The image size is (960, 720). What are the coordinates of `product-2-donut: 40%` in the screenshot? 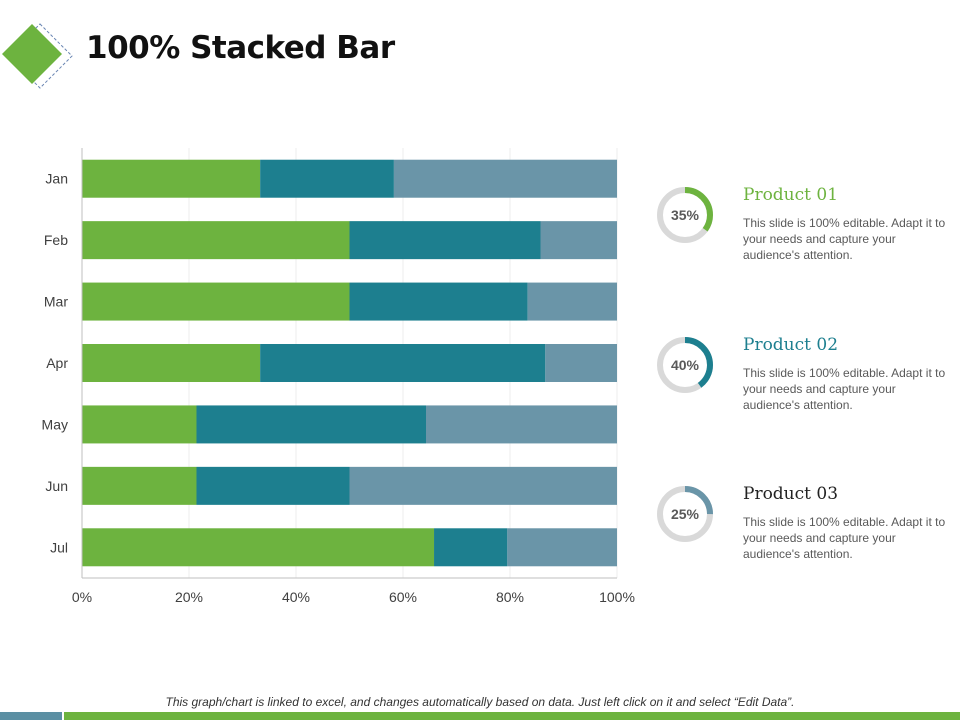 It's located at (685, 365).